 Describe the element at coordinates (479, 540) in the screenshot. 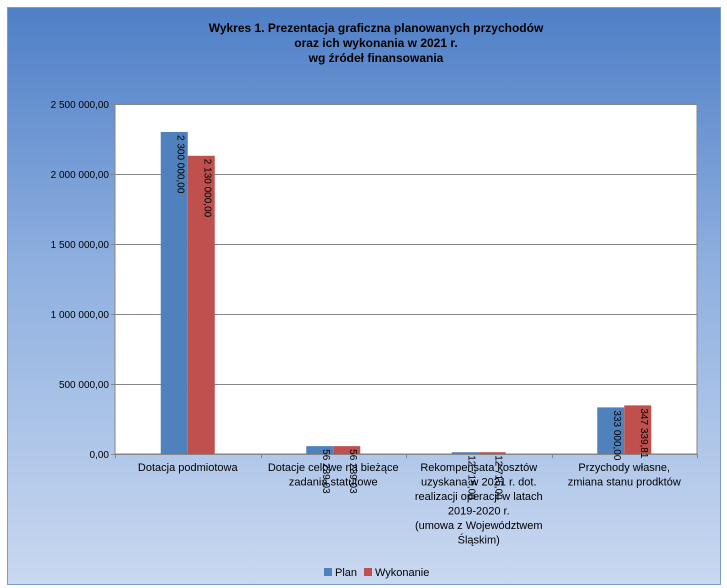

I see `x-category-label: Śląskim)` at that location.